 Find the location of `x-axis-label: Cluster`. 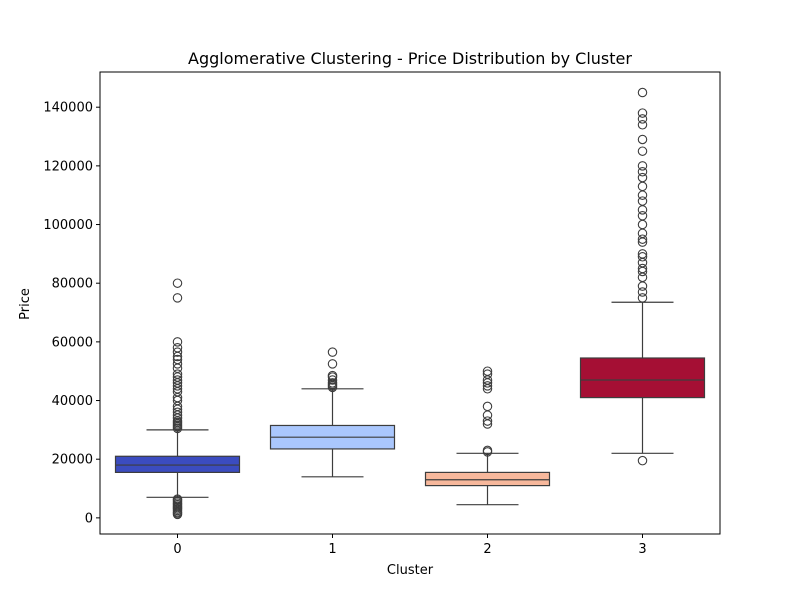

x-axis-label: Cluster is located at coordinates (410, 570).